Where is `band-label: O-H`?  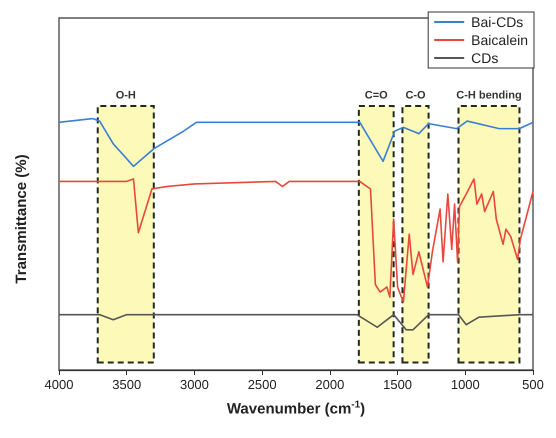 band-label: O-H is located at coordinates (126, 96).